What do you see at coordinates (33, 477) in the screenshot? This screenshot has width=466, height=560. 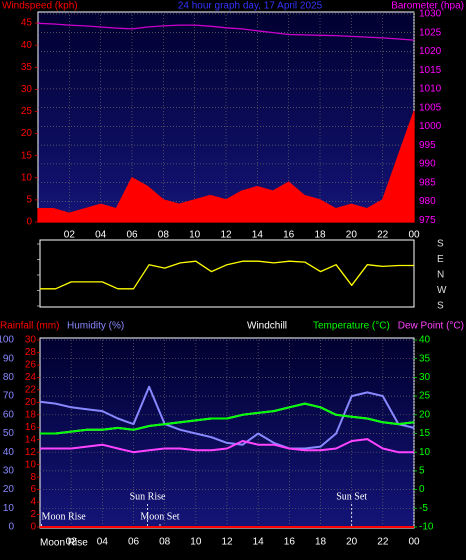 I see `y3-tick-label: 8` at bounding box center [33, 477].